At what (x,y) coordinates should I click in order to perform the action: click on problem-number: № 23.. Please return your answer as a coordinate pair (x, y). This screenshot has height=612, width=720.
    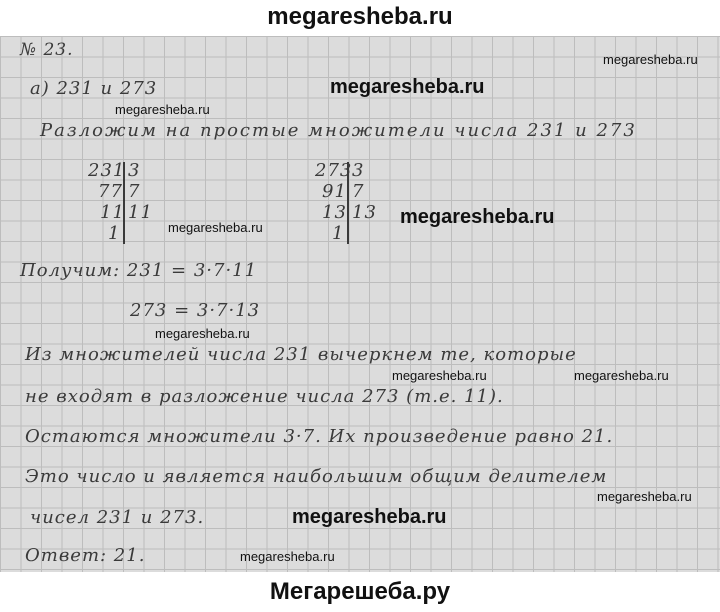
    Looking at the image, I should click on (47, 50).